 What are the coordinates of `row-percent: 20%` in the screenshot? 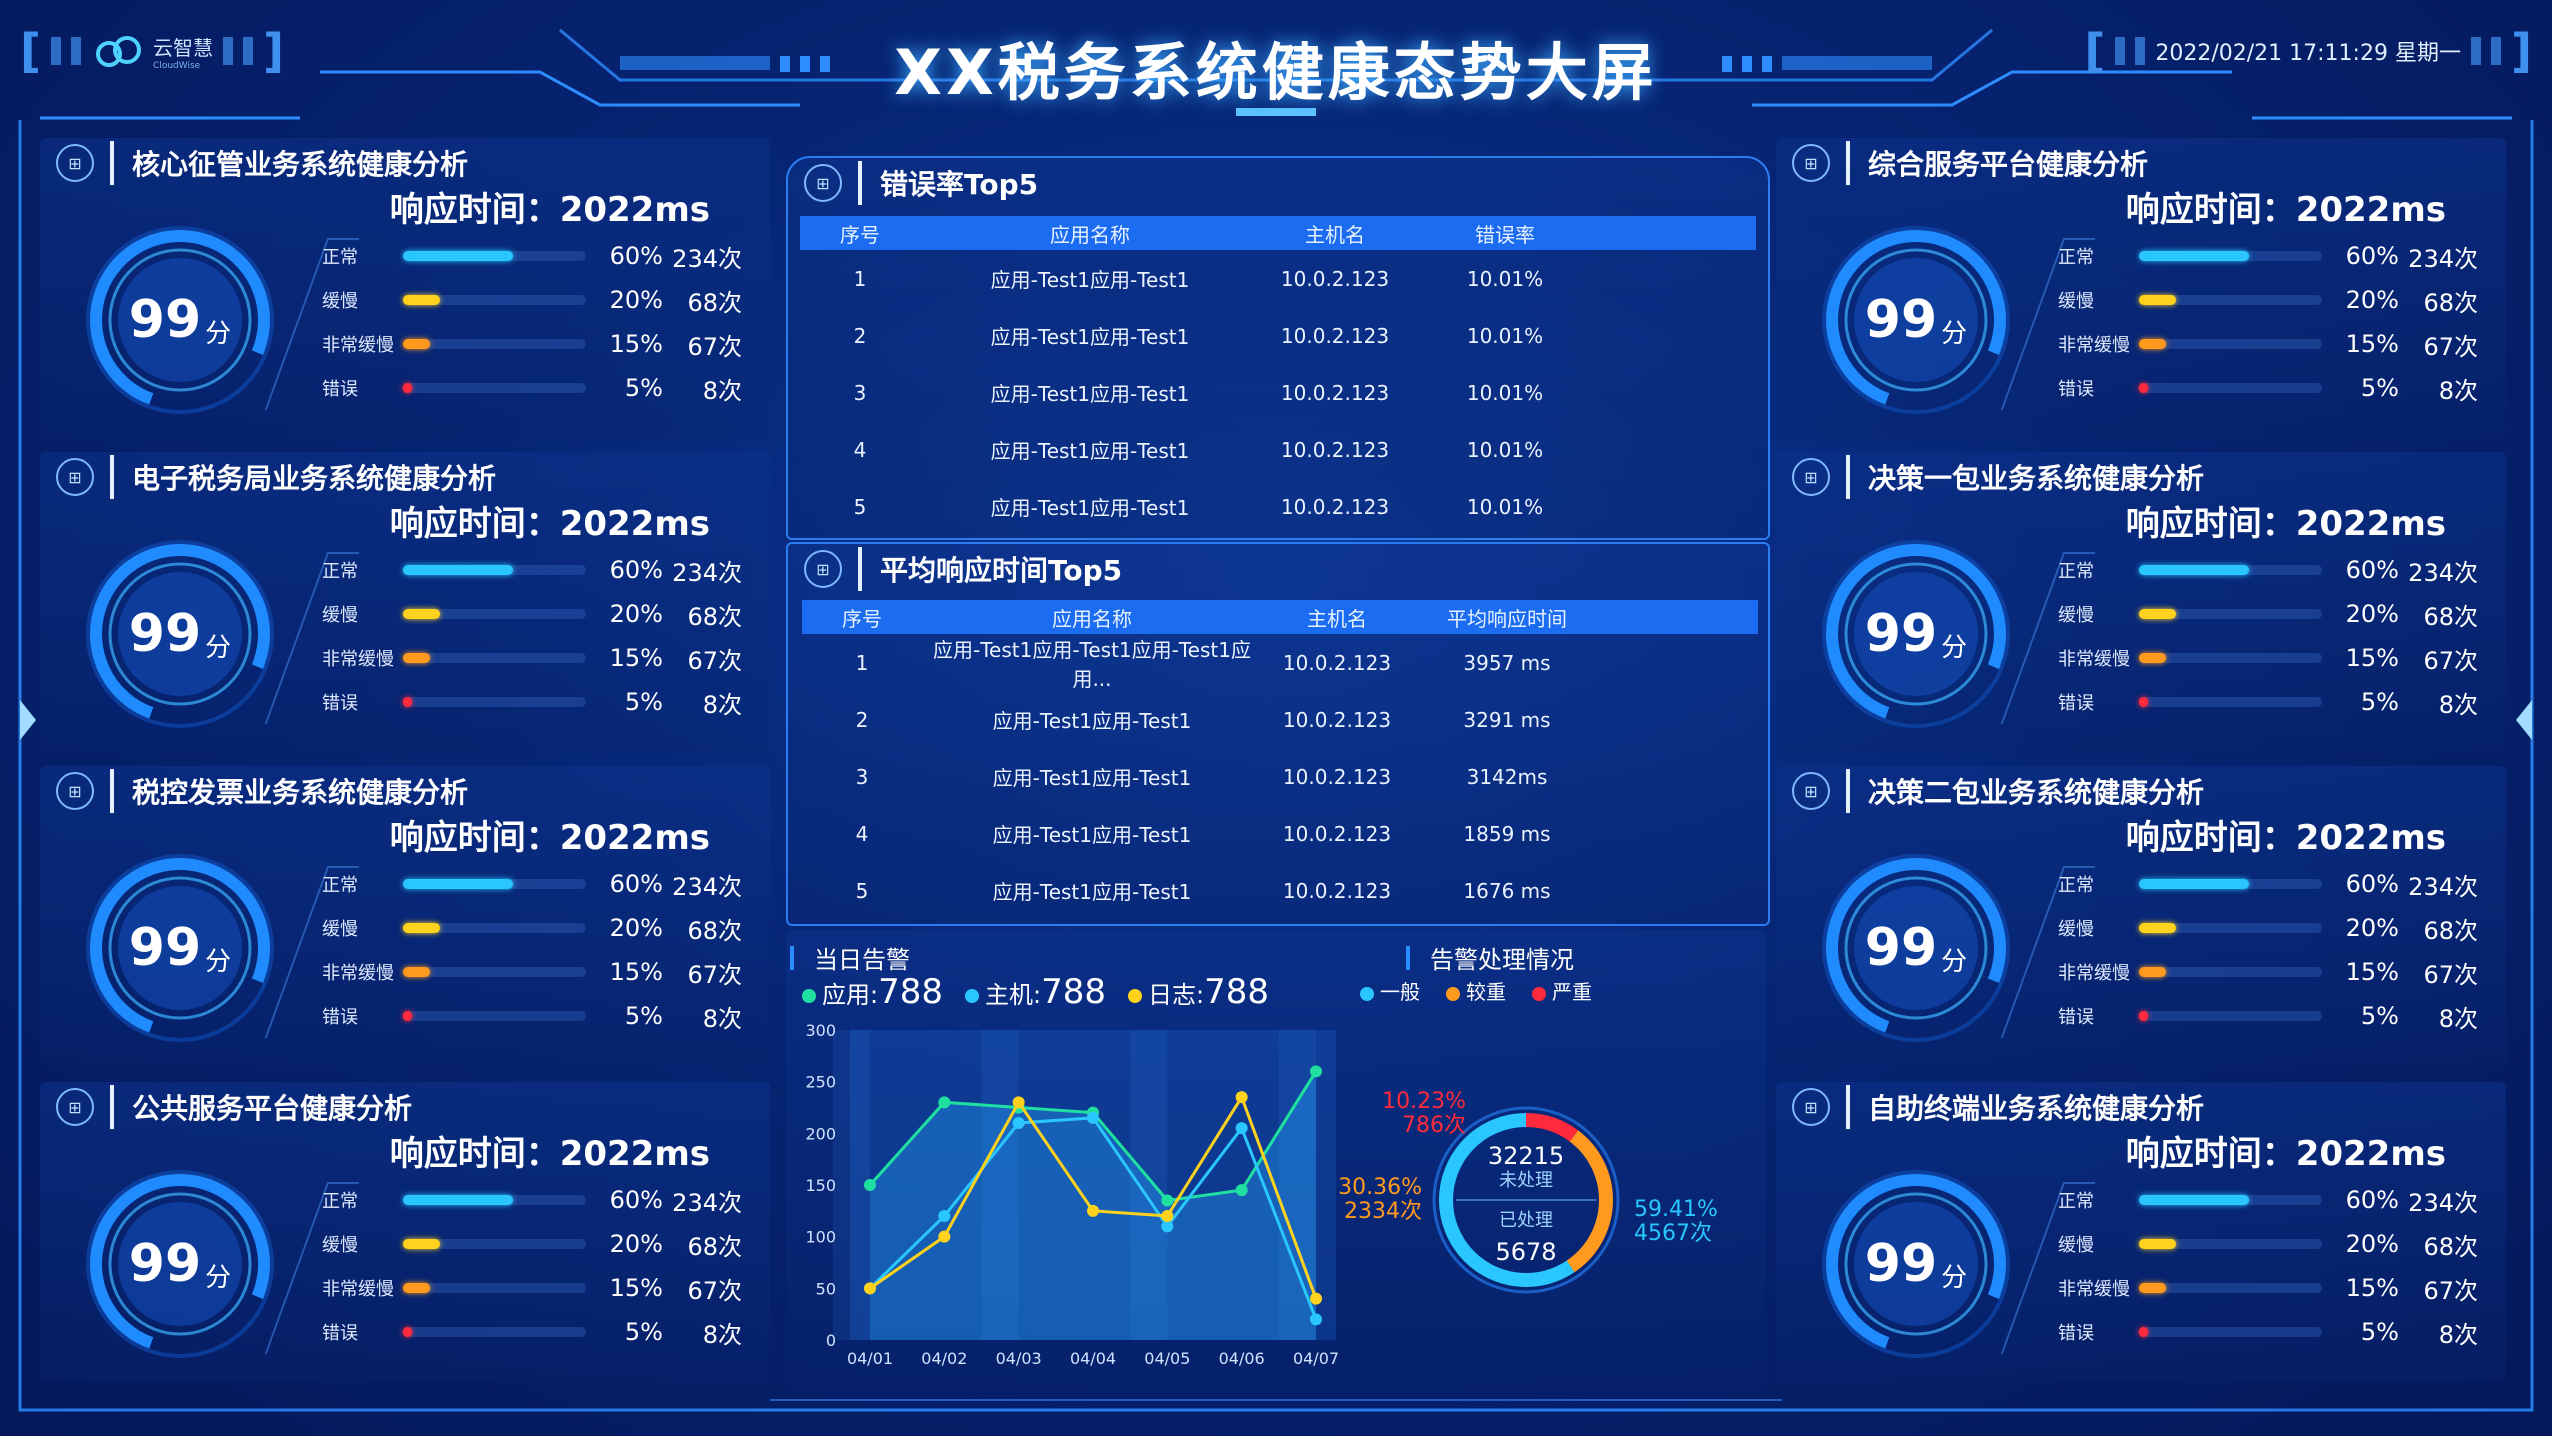 It's located at (2372, 614).